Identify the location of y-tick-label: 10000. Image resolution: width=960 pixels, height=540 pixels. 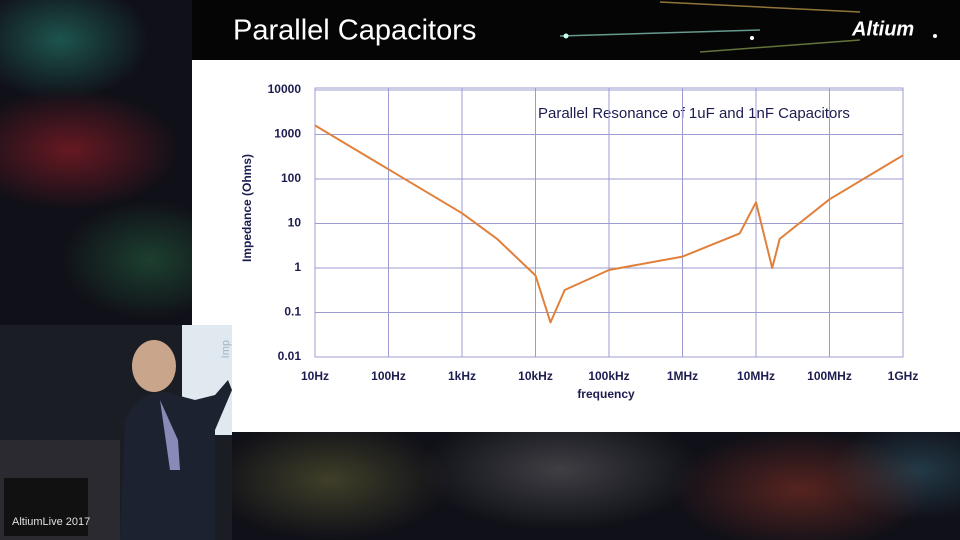
(285, 89).